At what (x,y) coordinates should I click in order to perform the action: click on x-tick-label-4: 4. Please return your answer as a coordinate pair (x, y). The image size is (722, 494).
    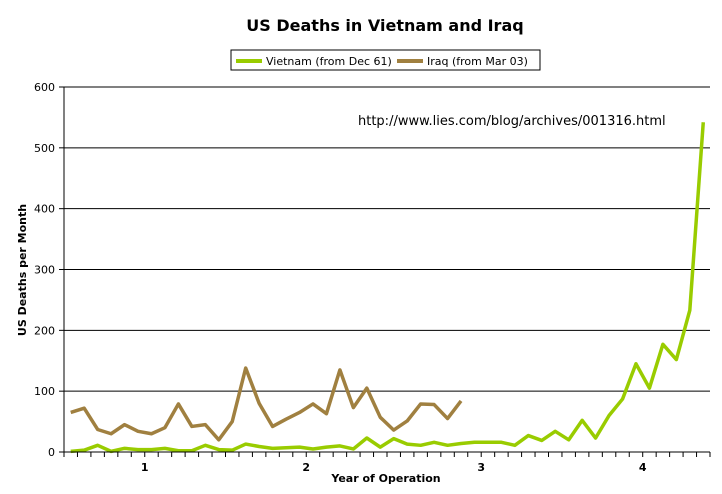
    Looking at the image, I should click on (643, 467).